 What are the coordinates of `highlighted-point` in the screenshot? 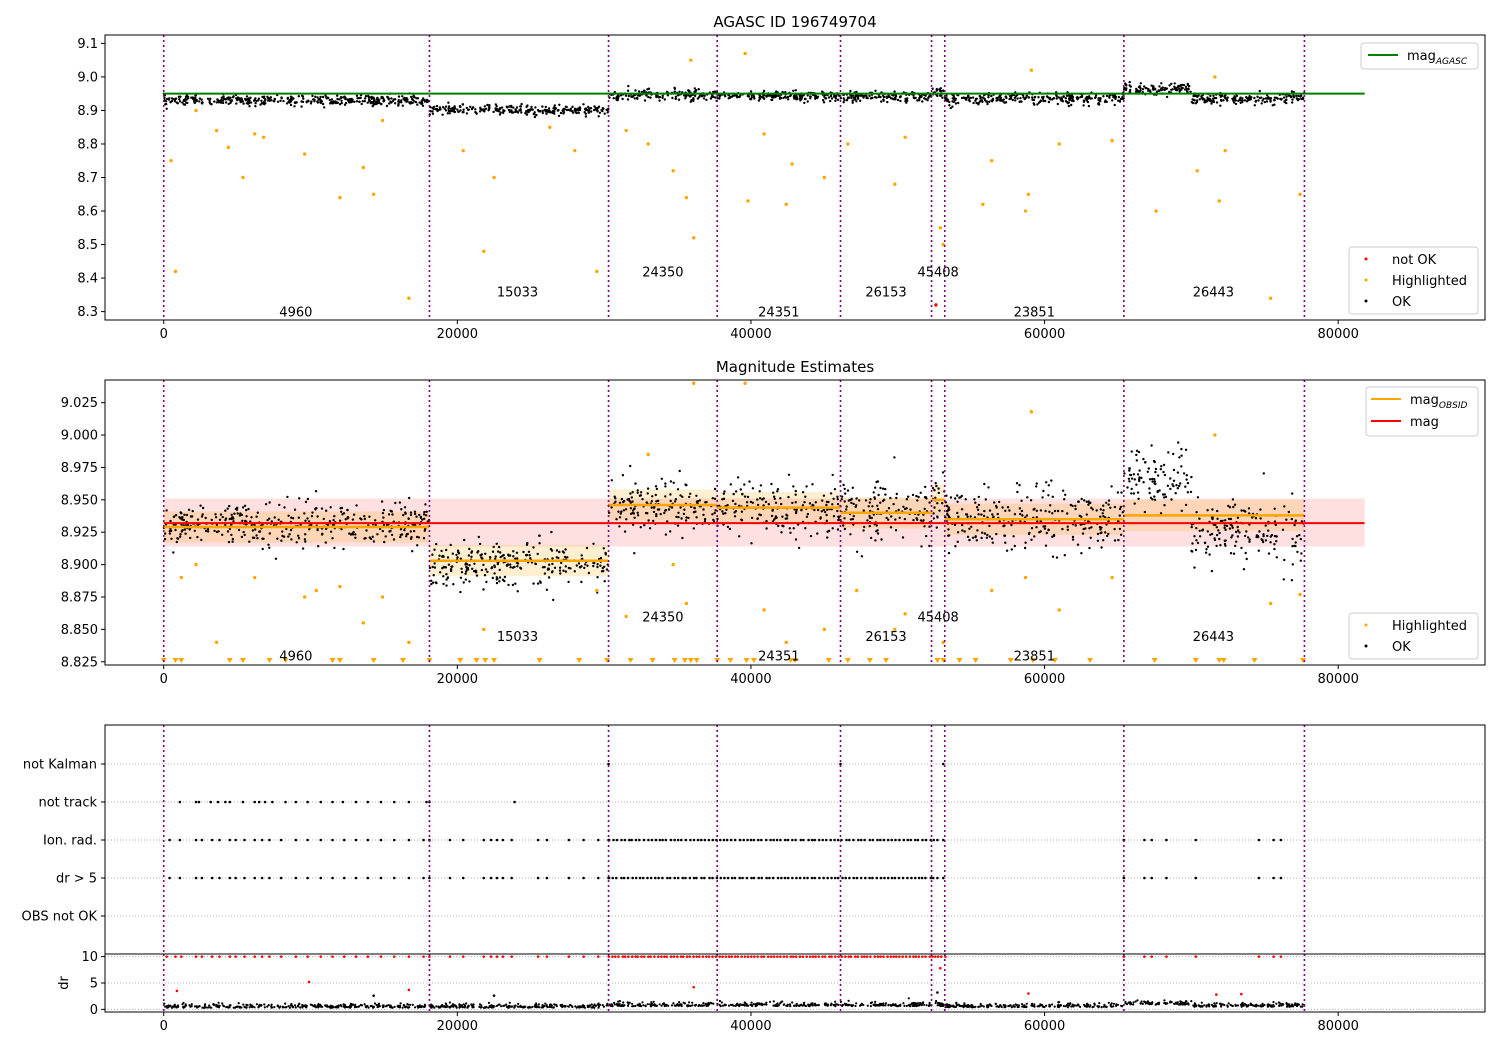 It's located at (1300, 594).